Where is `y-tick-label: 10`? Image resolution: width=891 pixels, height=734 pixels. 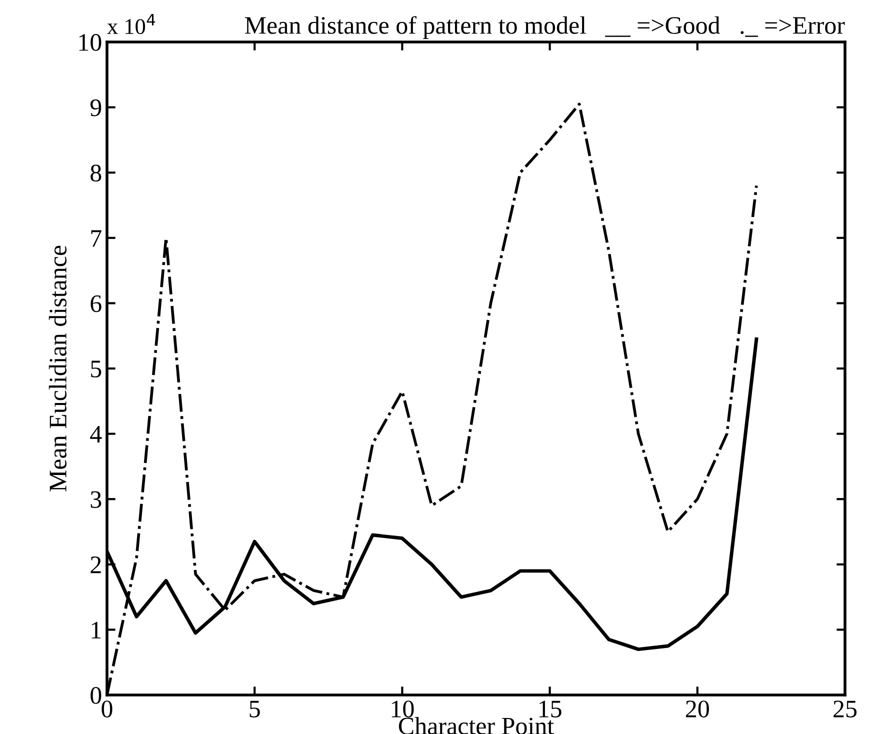
y-tick-label: 10 is located at coordinates (90, 42).